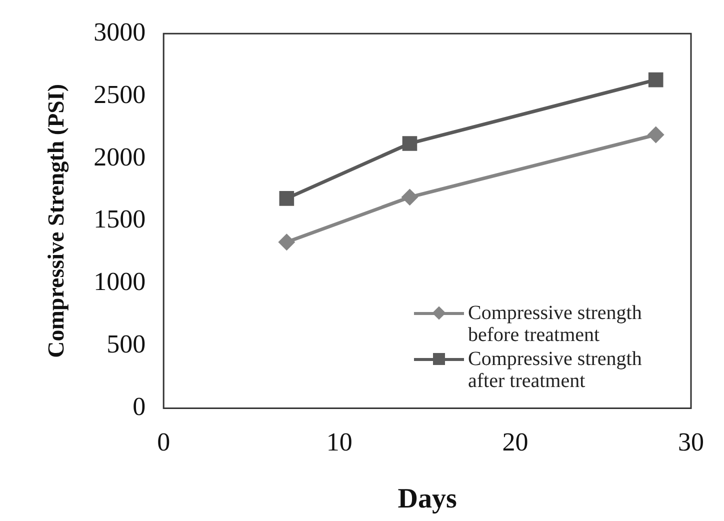  What do you see at coordinates (120, 219) in the screenshot?
I see `y-tick-label: 1500` at bounding box center [120, 219].